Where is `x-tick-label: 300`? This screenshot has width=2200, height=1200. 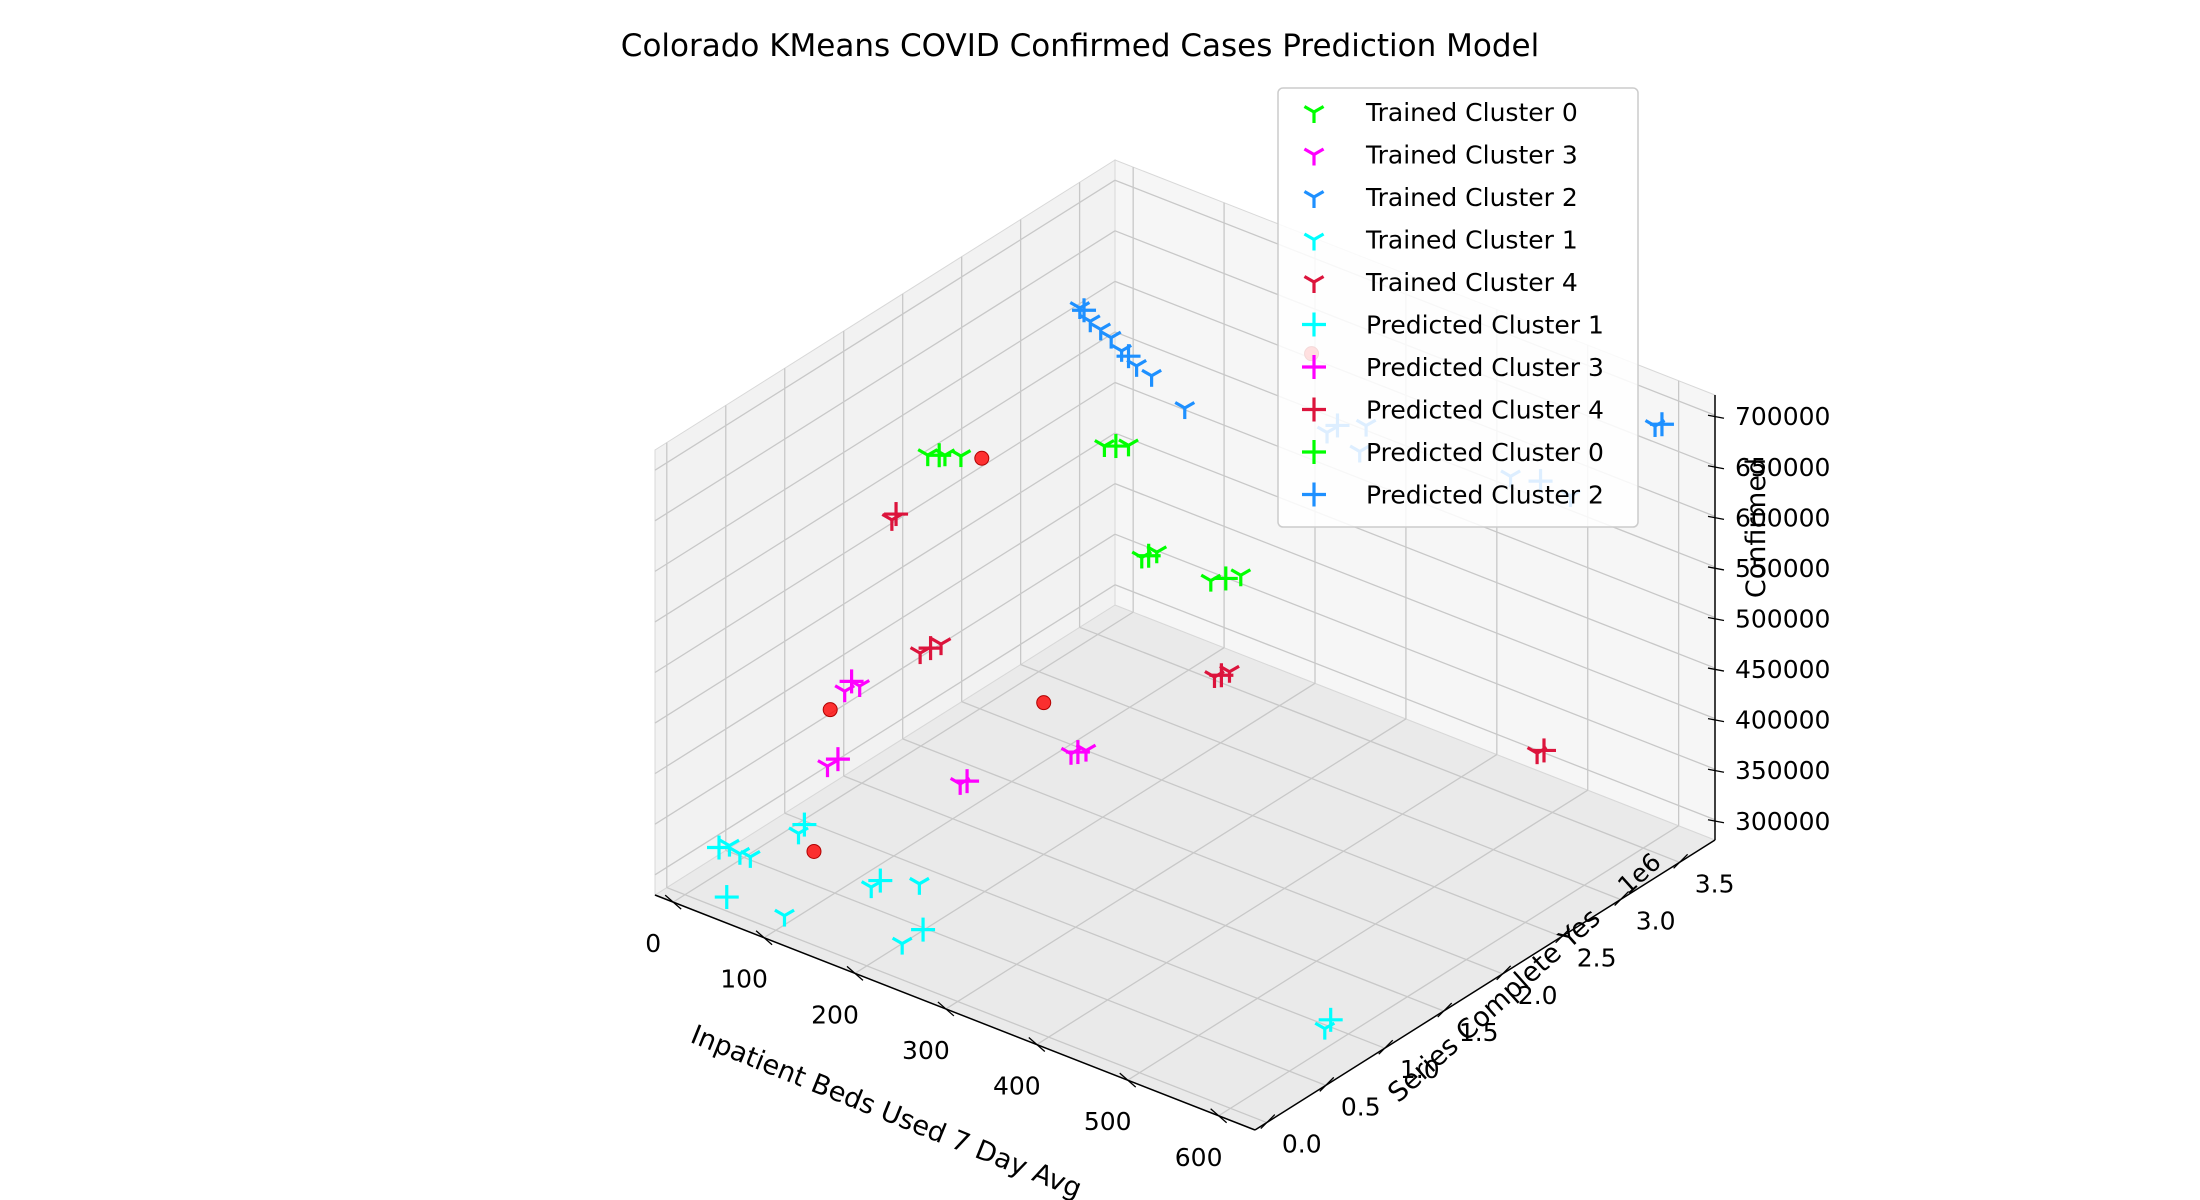 x-tick-label: 300 is located at coordinates (926, 1050).